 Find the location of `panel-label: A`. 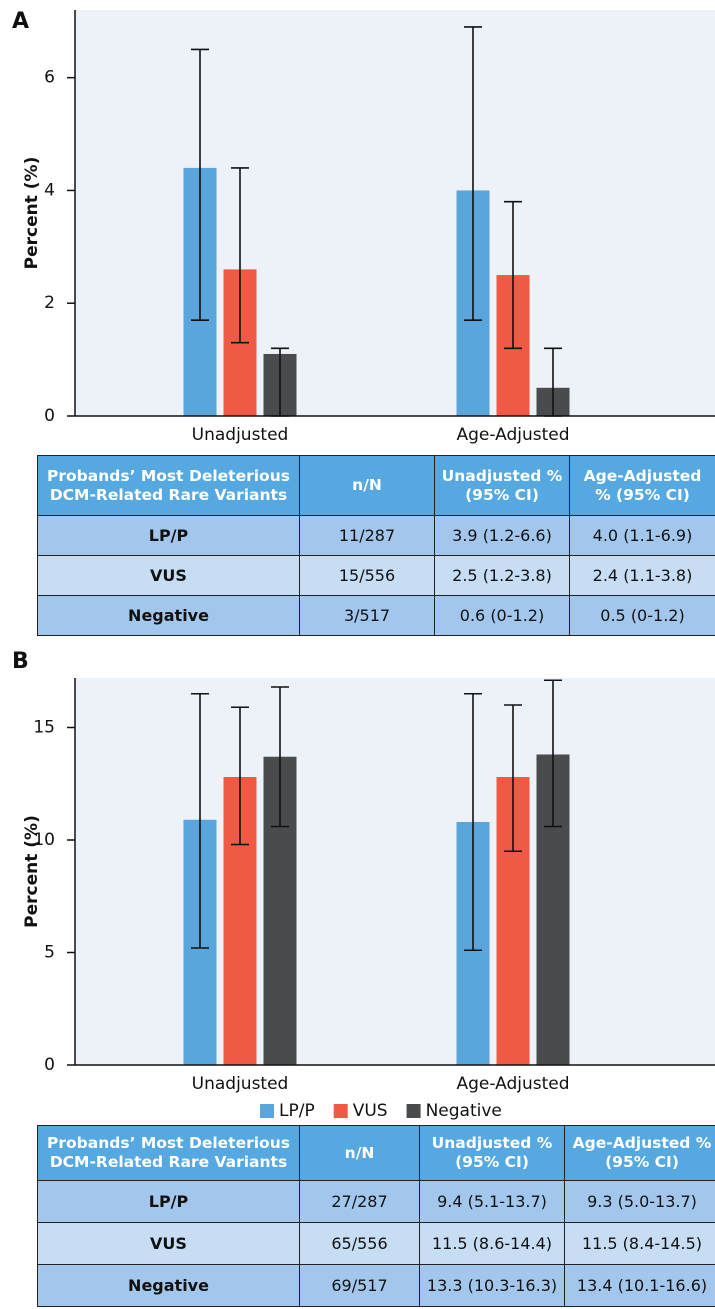

panel-label: A is located at coordinates (20, 21).